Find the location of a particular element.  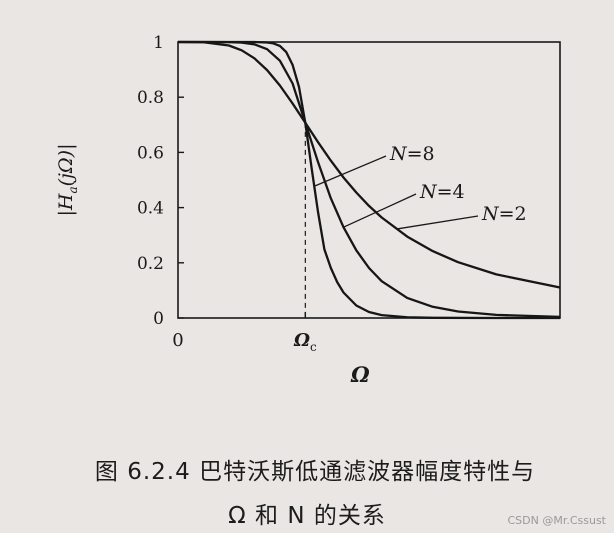

annotation-group: N=8 N=4 N=2 is located at coordinates (420, 186).